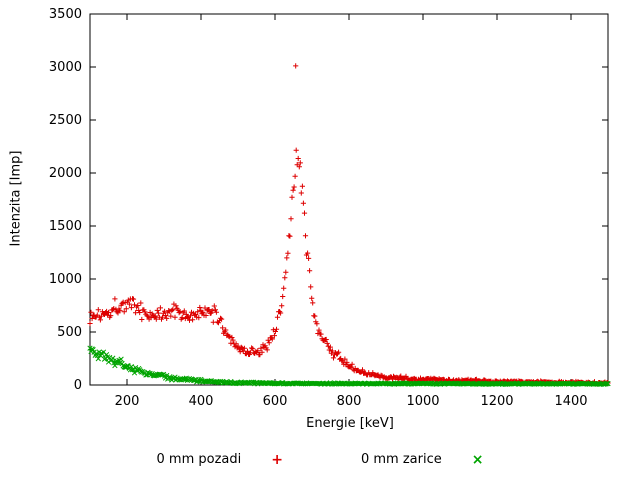  Describe the element at coordinates (16, 198) in the screenshot. I see `y-axis-label: Intenzita [Imp]` at that location.